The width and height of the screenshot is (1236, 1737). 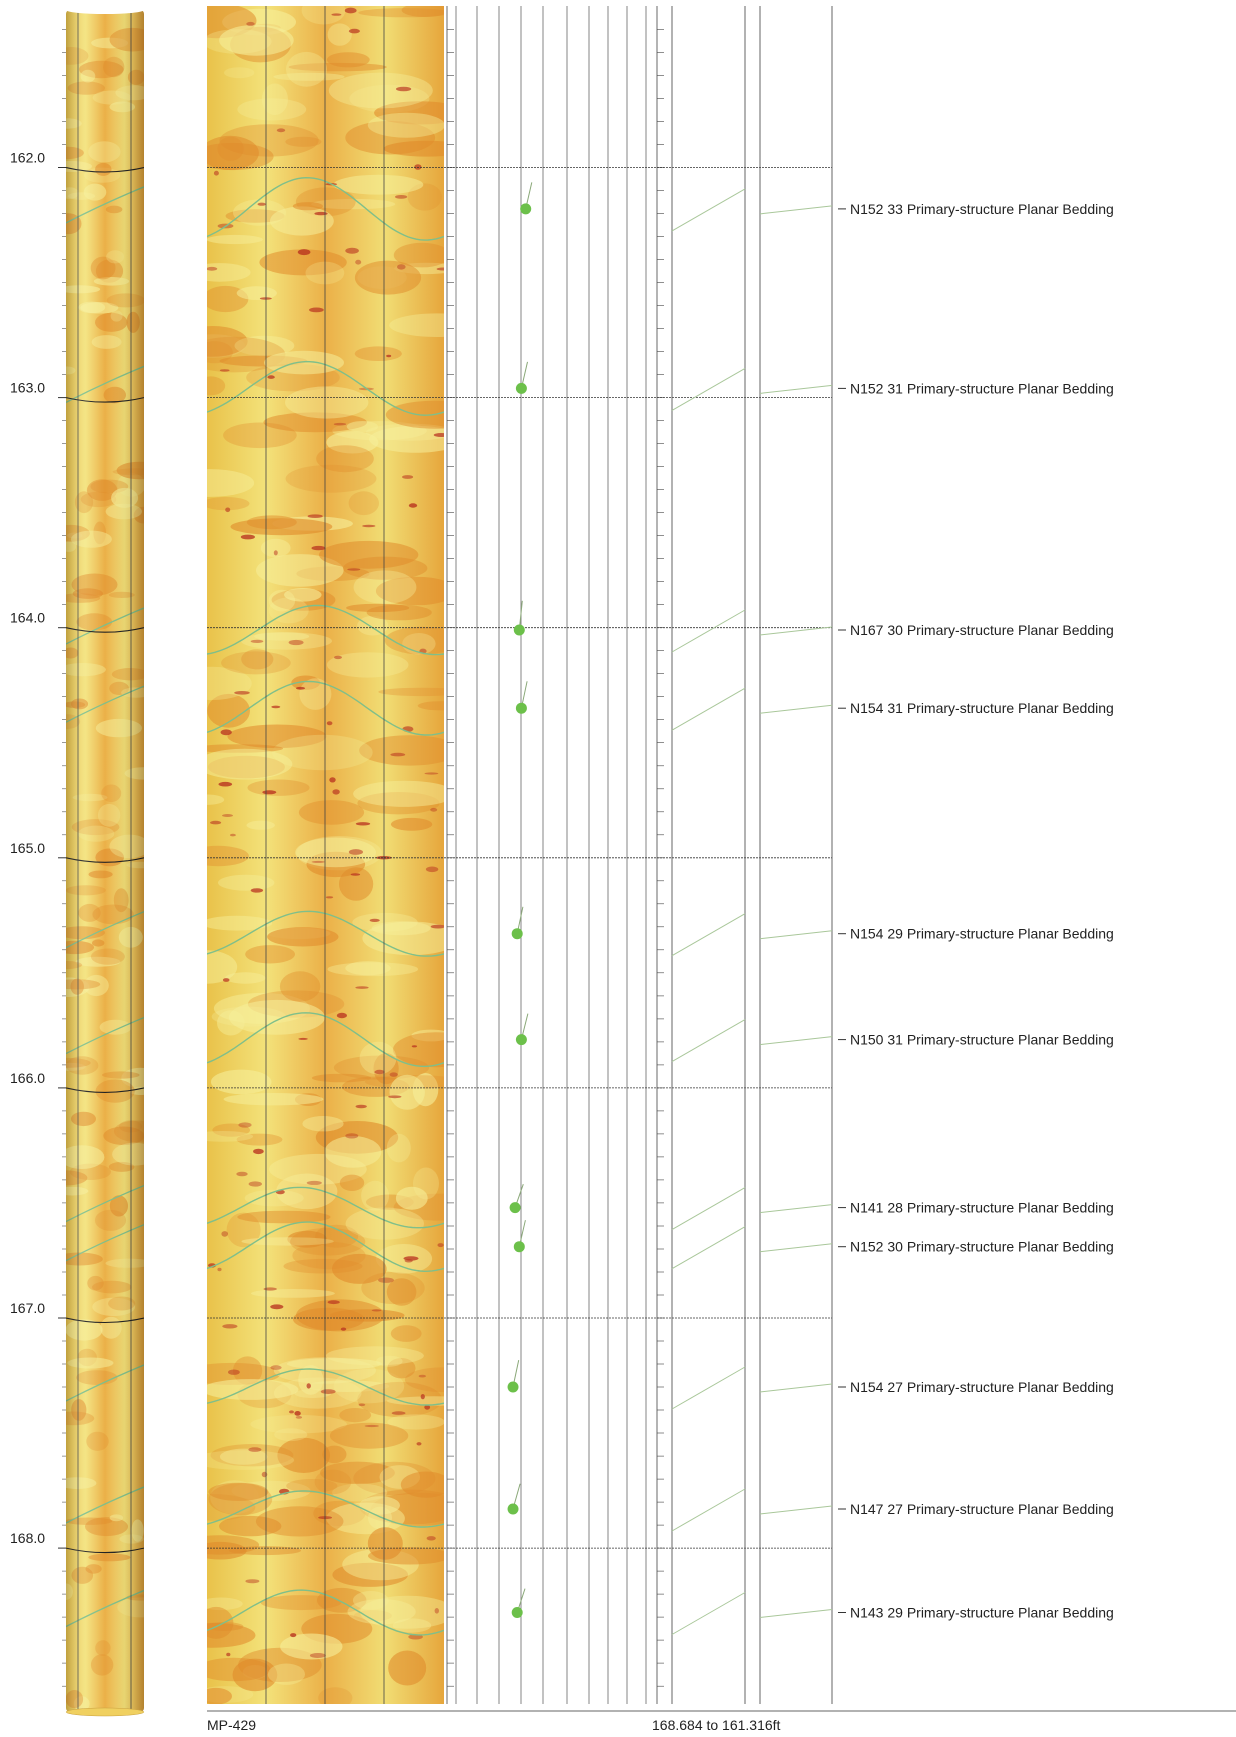 I want to click on depth-range: 168.684 to 161.316ft, so click(x=716, y=1725).